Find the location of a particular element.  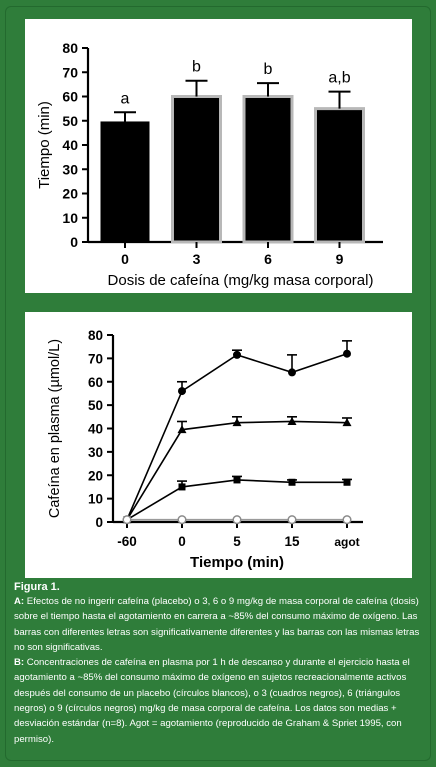

x-tick-label: 6 is located at coordinates (268, 259).